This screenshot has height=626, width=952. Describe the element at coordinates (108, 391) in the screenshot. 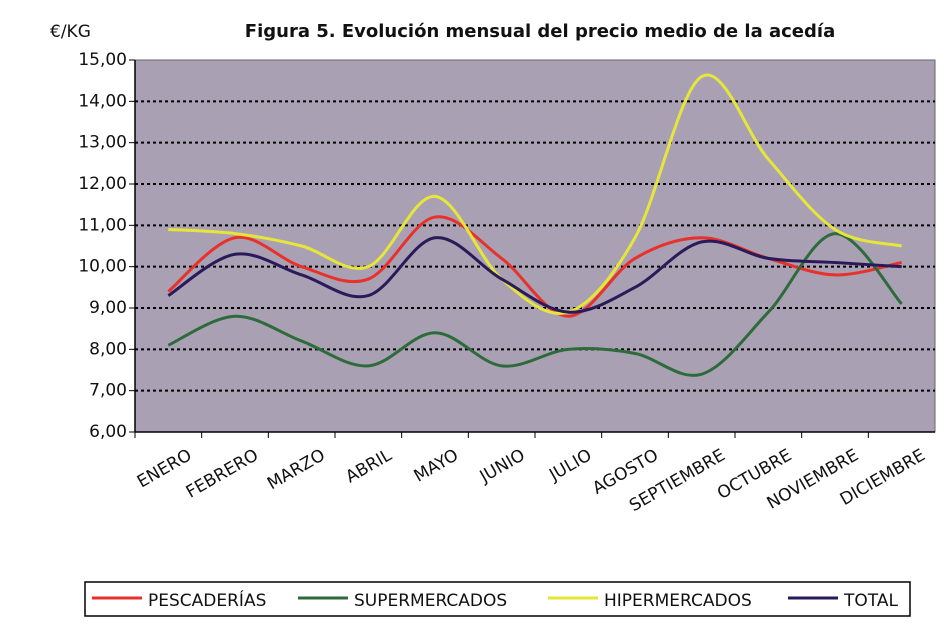

I see `y-tick-label: 7,00` at that location.